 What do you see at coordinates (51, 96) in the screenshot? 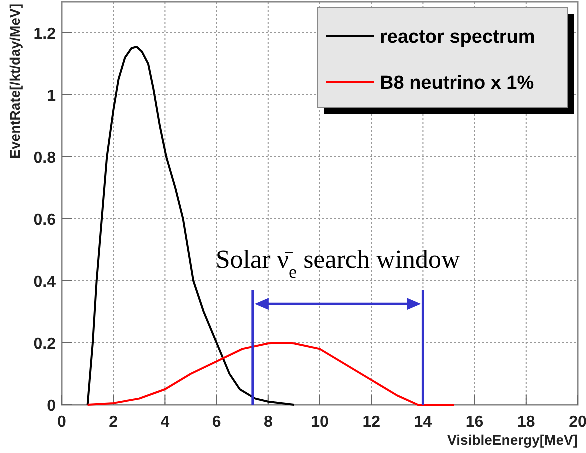
I see `y-tick-label: 1` at bounding box center [51, 96].